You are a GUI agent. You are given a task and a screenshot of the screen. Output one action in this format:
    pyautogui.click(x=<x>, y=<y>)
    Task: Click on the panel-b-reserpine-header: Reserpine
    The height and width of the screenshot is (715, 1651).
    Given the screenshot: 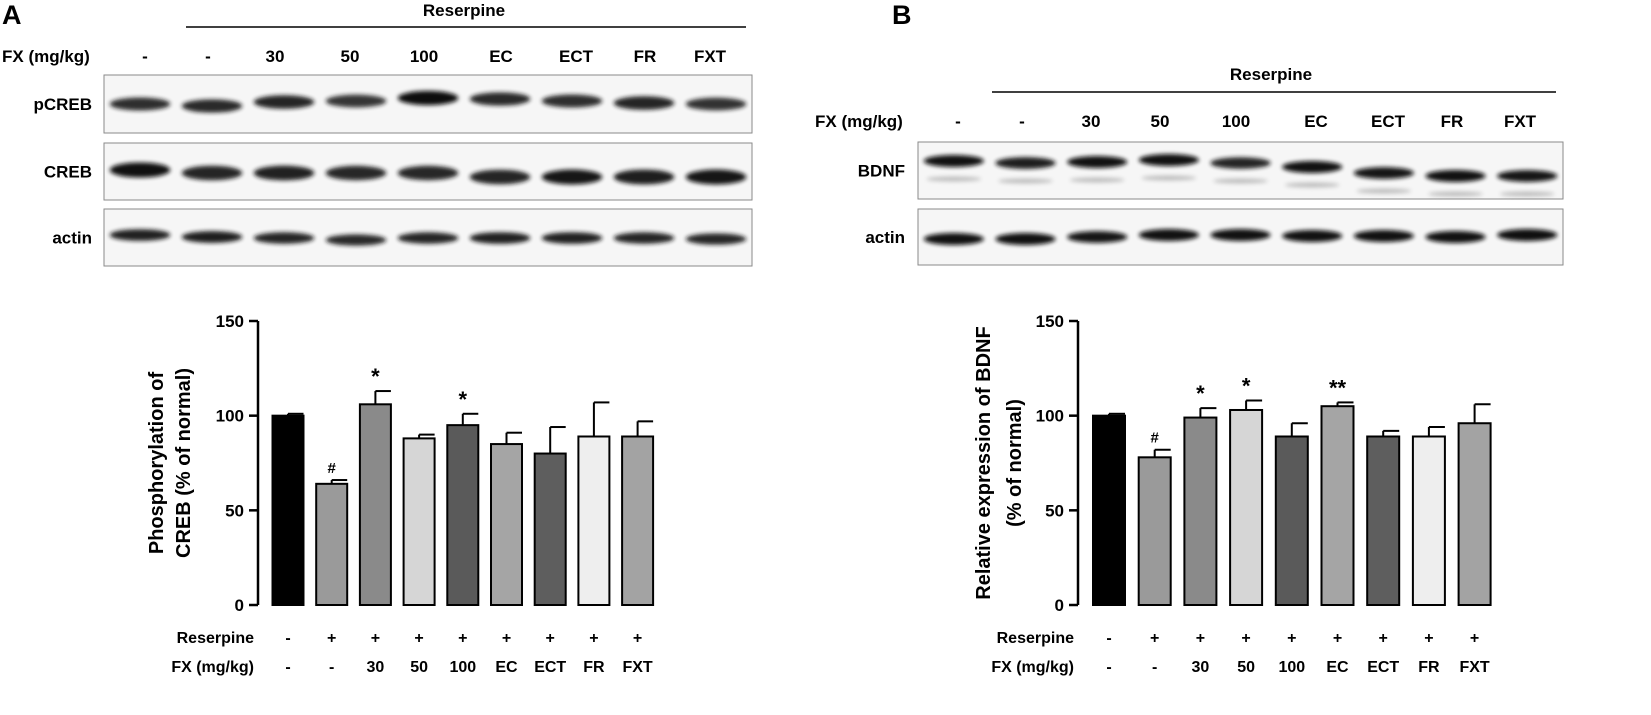 What is the action you would take?
    pyautogui.click(x=1271, y=74)
    